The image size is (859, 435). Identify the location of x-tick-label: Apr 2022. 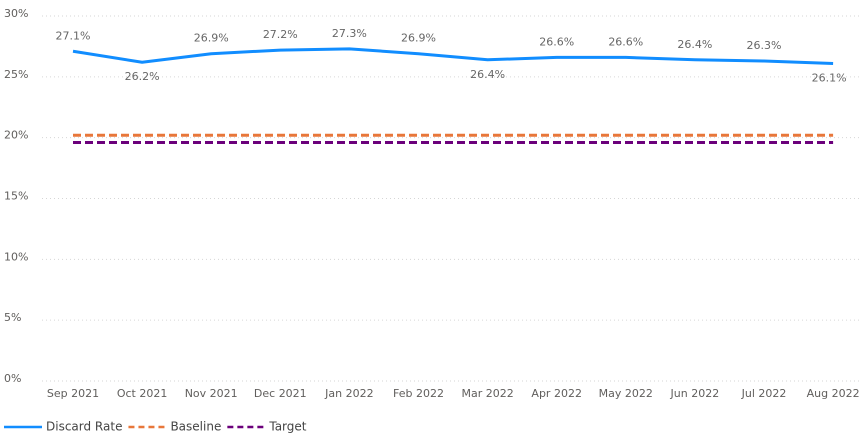
(556, 393).